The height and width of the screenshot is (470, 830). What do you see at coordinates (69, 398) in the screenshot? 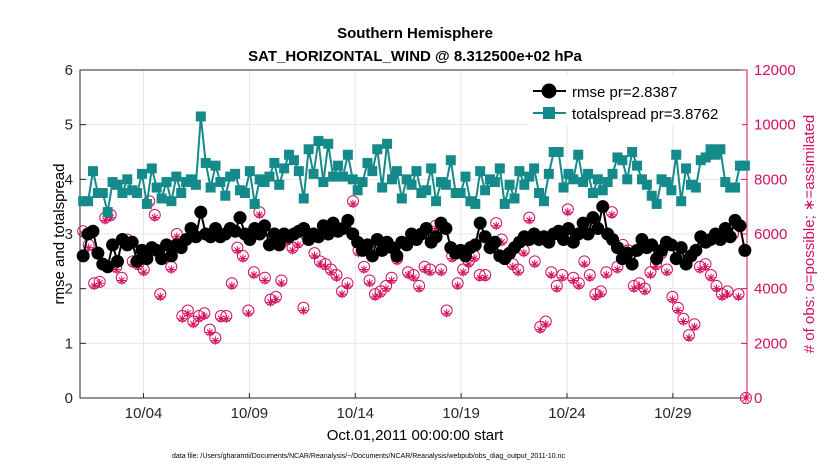
I see `y-tick-label-left: 0` at bounding box center [69, 398].